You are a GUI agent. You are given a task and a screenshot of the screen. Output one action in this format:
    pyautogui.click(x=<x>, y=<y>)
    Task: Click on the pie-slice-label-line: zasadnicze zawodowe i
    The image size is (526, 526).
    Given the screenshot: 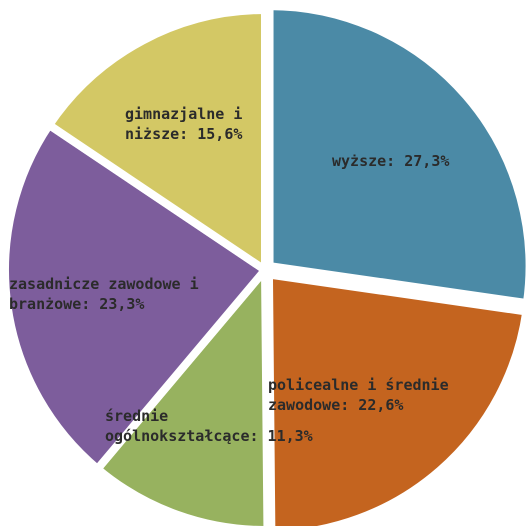 What is the action you would take?
    pyautogui.click(x=104, y=284)
    